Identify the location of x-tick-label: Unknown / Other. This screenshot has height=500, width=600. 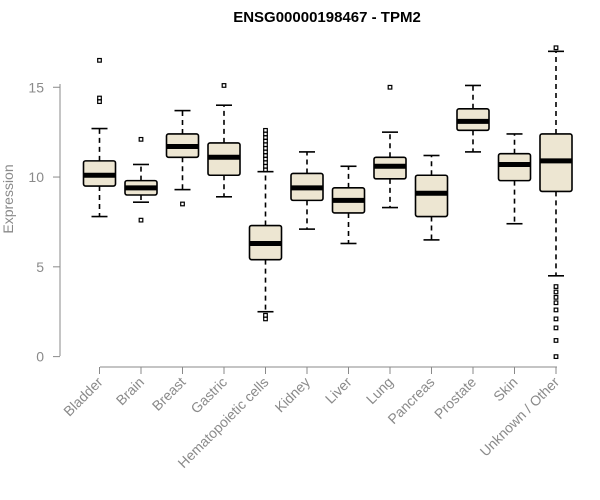
(520, 417).